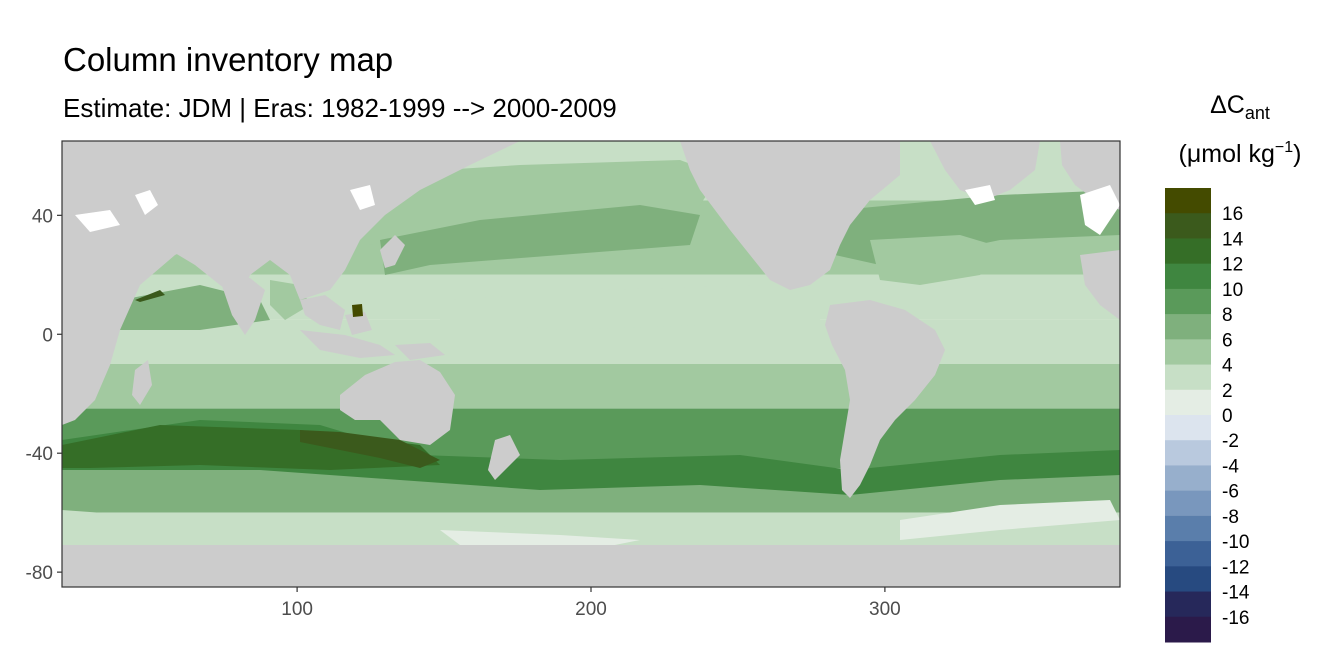  I want to click on legend-break-label: 0, so click(1227, 416).